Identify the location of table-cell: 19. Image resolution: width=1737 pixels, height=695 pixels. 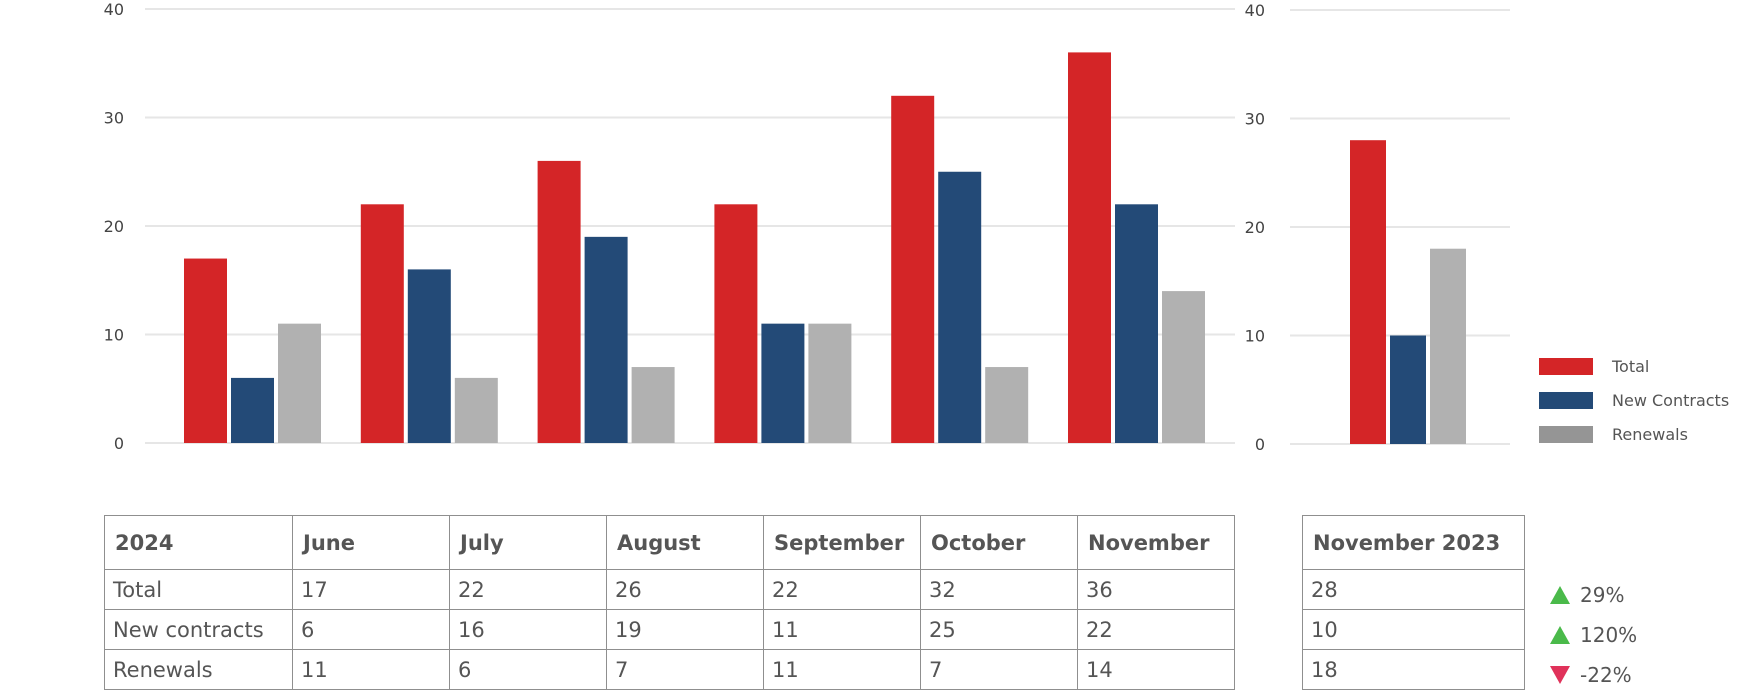
(685, 629).